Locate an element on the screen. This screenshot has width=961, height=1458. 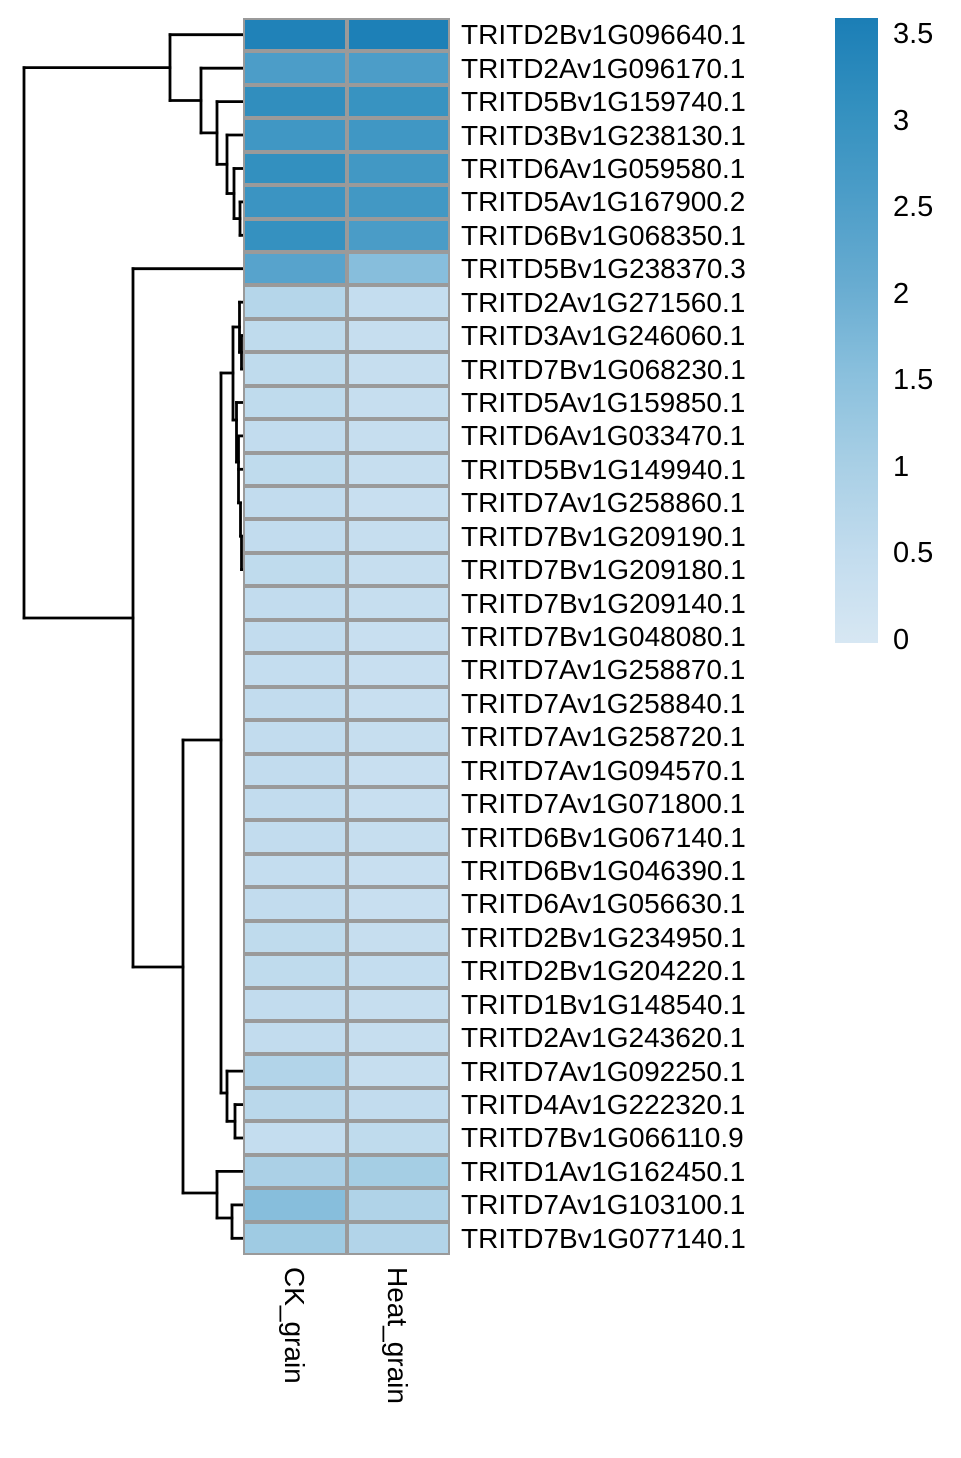
row-label: TRITD7Bv1G209180.1 is located at coordinates (603, 570).